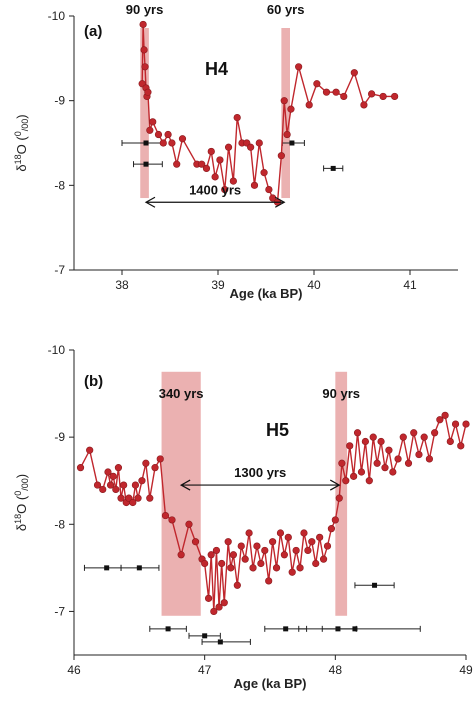 This screenshot has width=474, height=717. Describe the element at coordinates (216, 69) in the screenshot. I see `event-label: H4` at that location.